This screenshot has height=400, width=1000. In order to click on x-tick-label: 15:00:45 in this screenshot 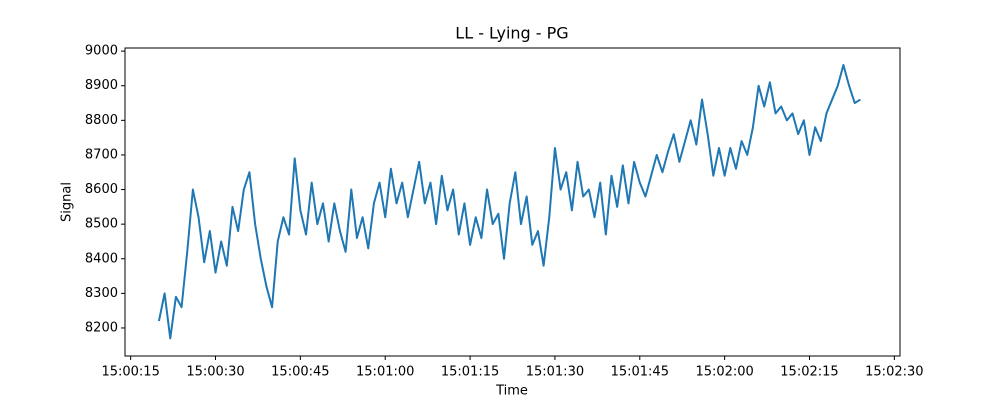, I will do `click(300, 372)`.